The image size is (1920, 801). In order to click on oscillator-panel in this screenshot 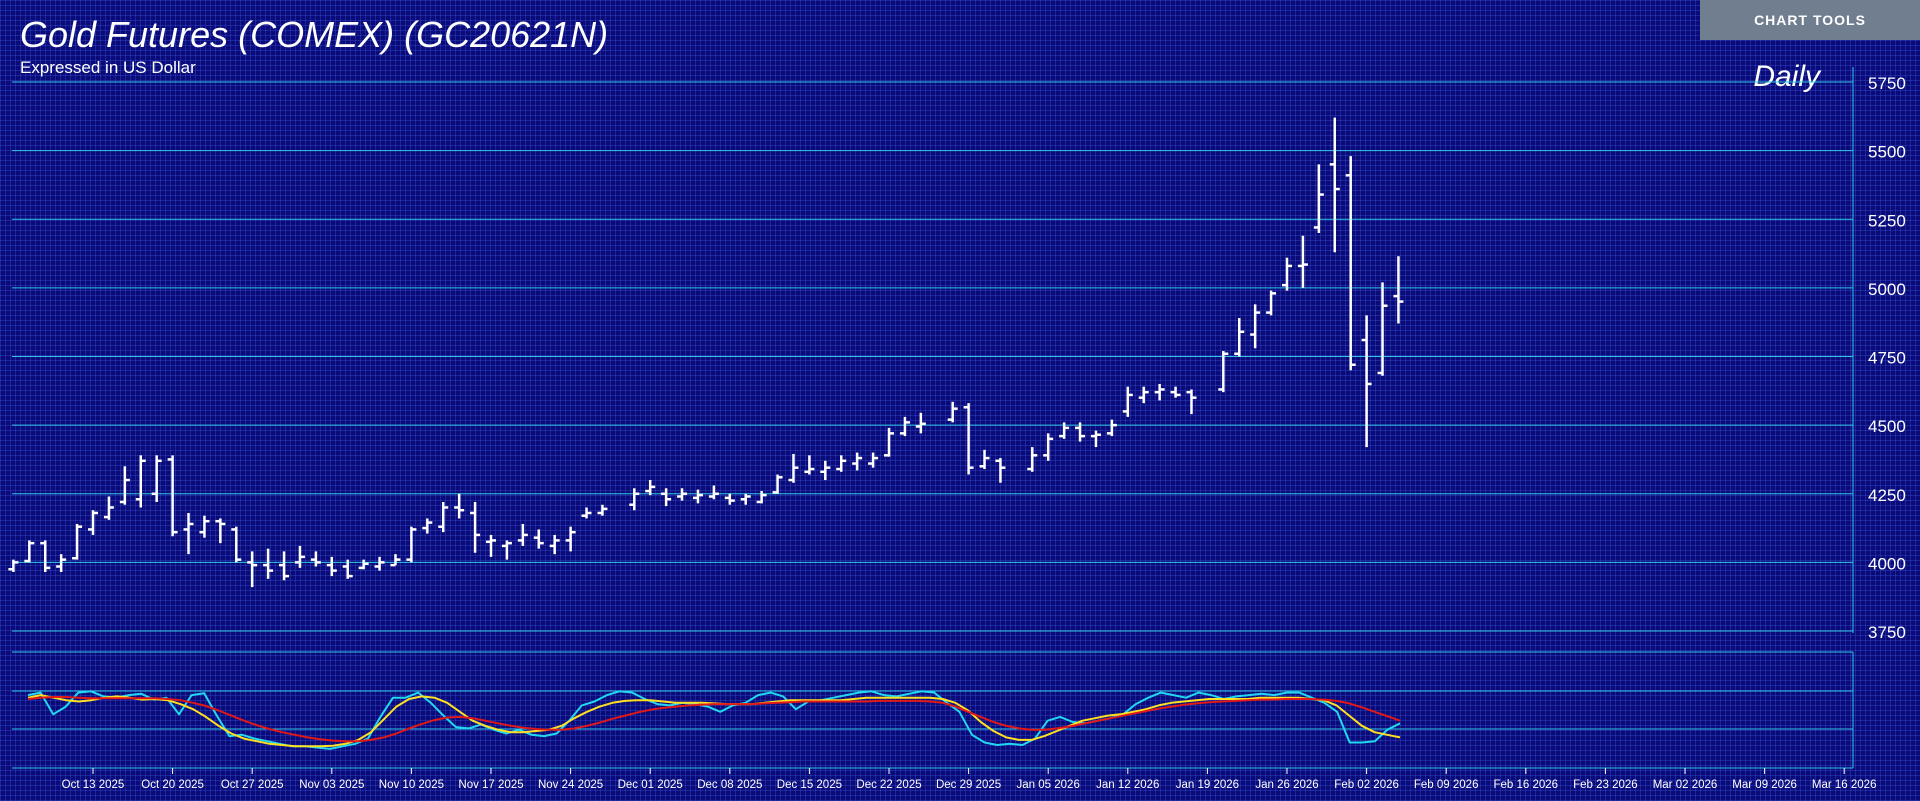, I will do `click(933, 710)`.